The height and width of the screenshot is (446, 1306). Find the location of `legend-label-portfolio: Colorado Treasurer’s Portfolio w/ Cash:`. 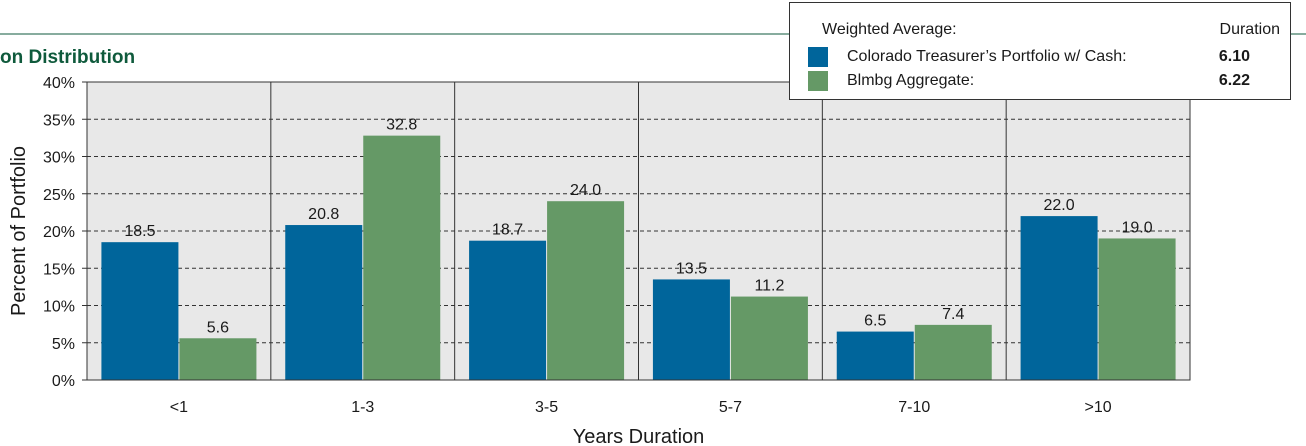

legend-label-portfolio: Colorado Treasurer’s Portfolio w/ Cash: is located at coordinates (987, 56).